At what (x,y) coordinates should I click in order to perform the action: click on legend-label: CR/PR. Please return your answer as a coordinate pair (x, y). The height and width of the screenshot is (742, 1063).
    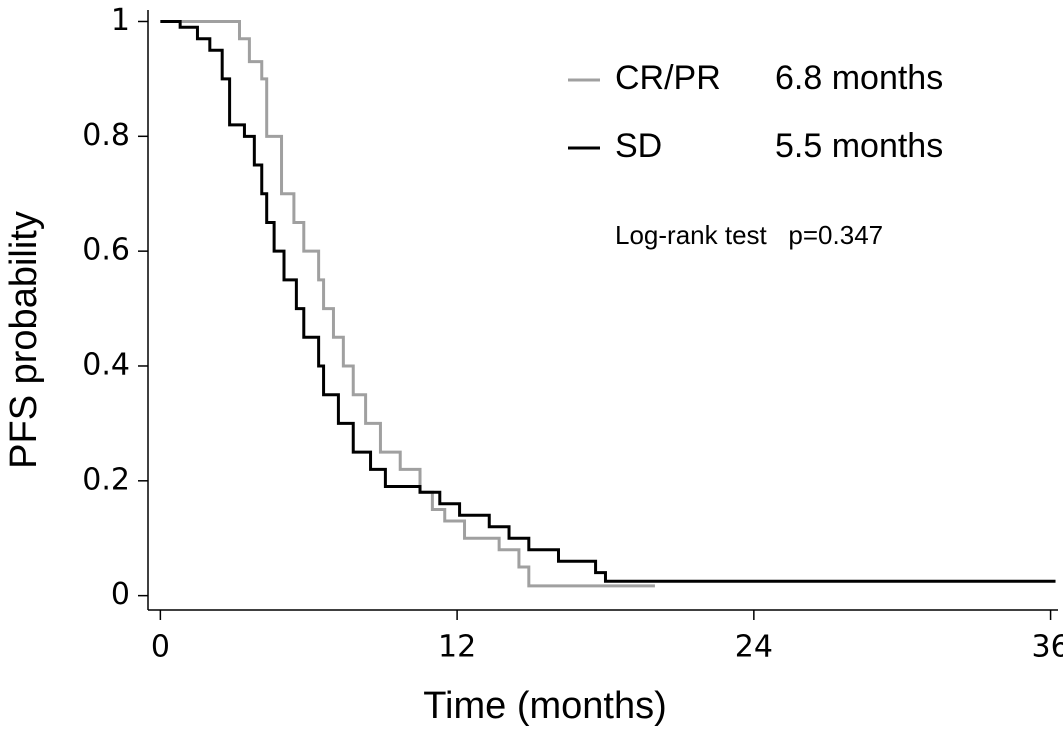
    Looking at the image, I should click on (668, 78).